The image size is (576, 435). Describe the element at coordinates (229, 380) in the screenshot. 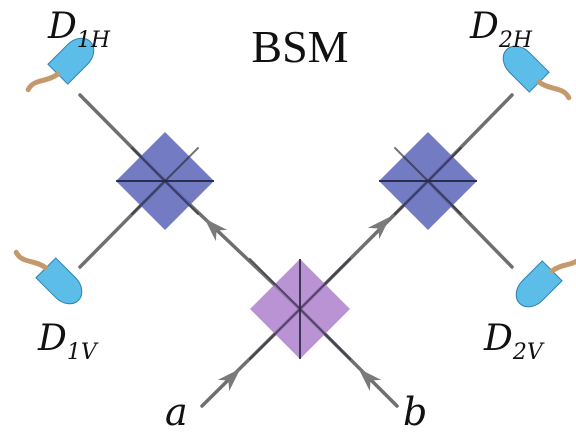

I see `arrow-a` at that location.